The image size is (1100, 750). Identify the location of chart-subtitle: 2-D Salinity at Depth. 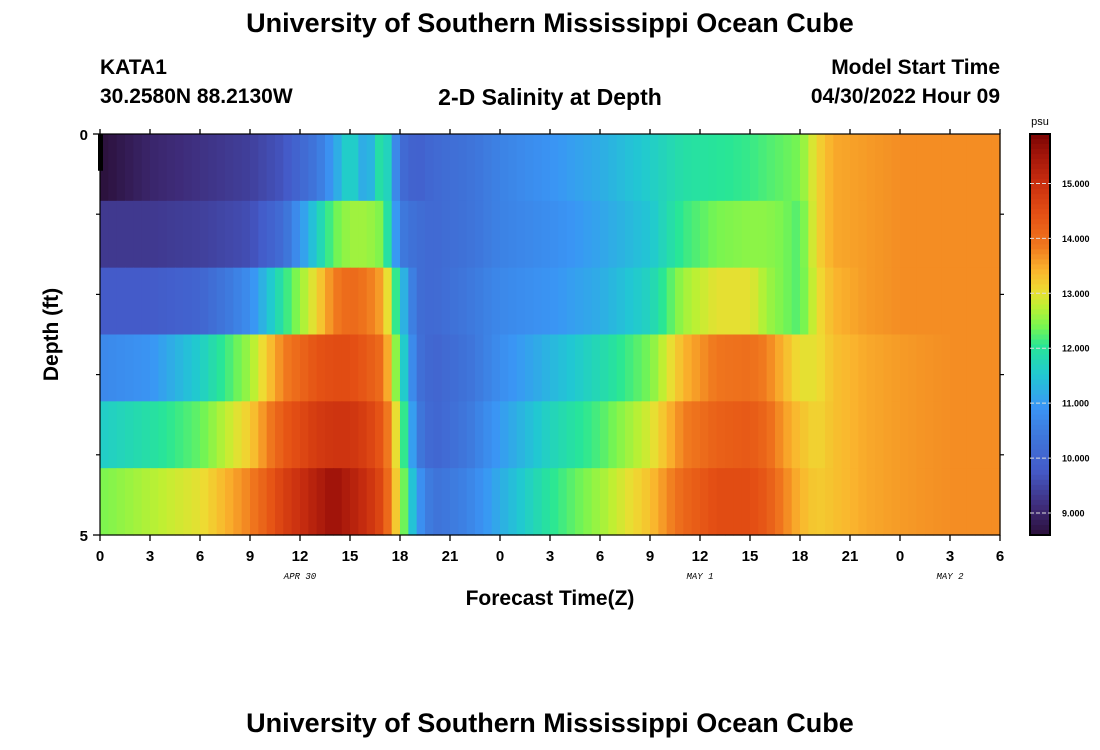
(550, 97).